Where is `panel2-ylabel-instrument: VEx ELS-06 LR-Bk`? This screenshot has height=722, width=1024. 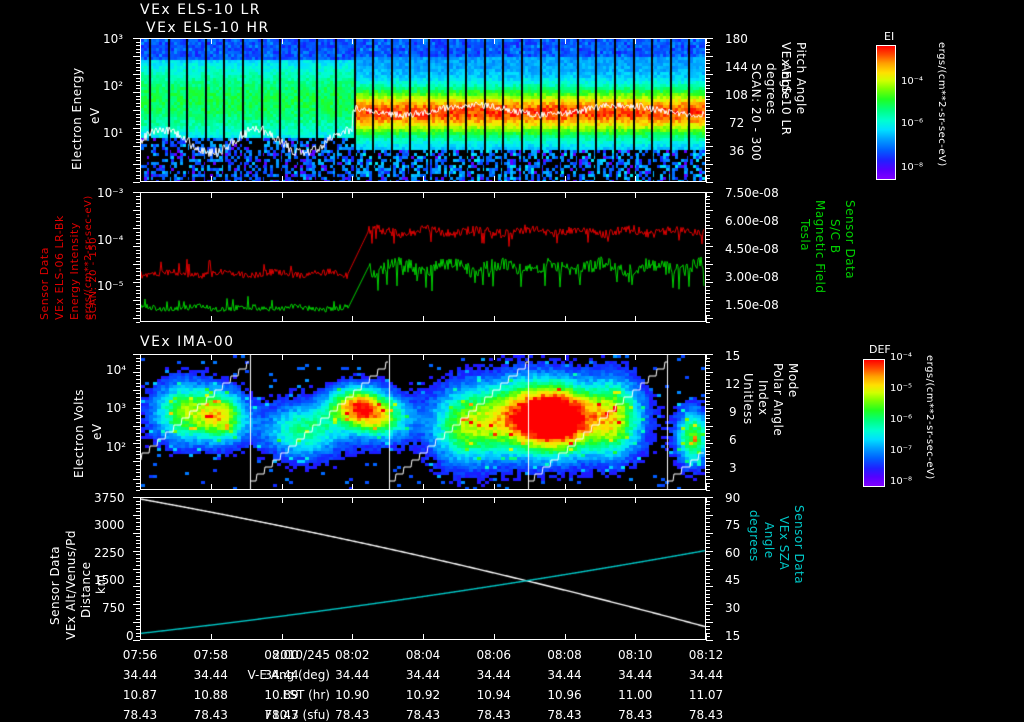 panel2-ylabel-instrument: VEx ELS-06 LR-Bk is located at coordinates (59, 267).